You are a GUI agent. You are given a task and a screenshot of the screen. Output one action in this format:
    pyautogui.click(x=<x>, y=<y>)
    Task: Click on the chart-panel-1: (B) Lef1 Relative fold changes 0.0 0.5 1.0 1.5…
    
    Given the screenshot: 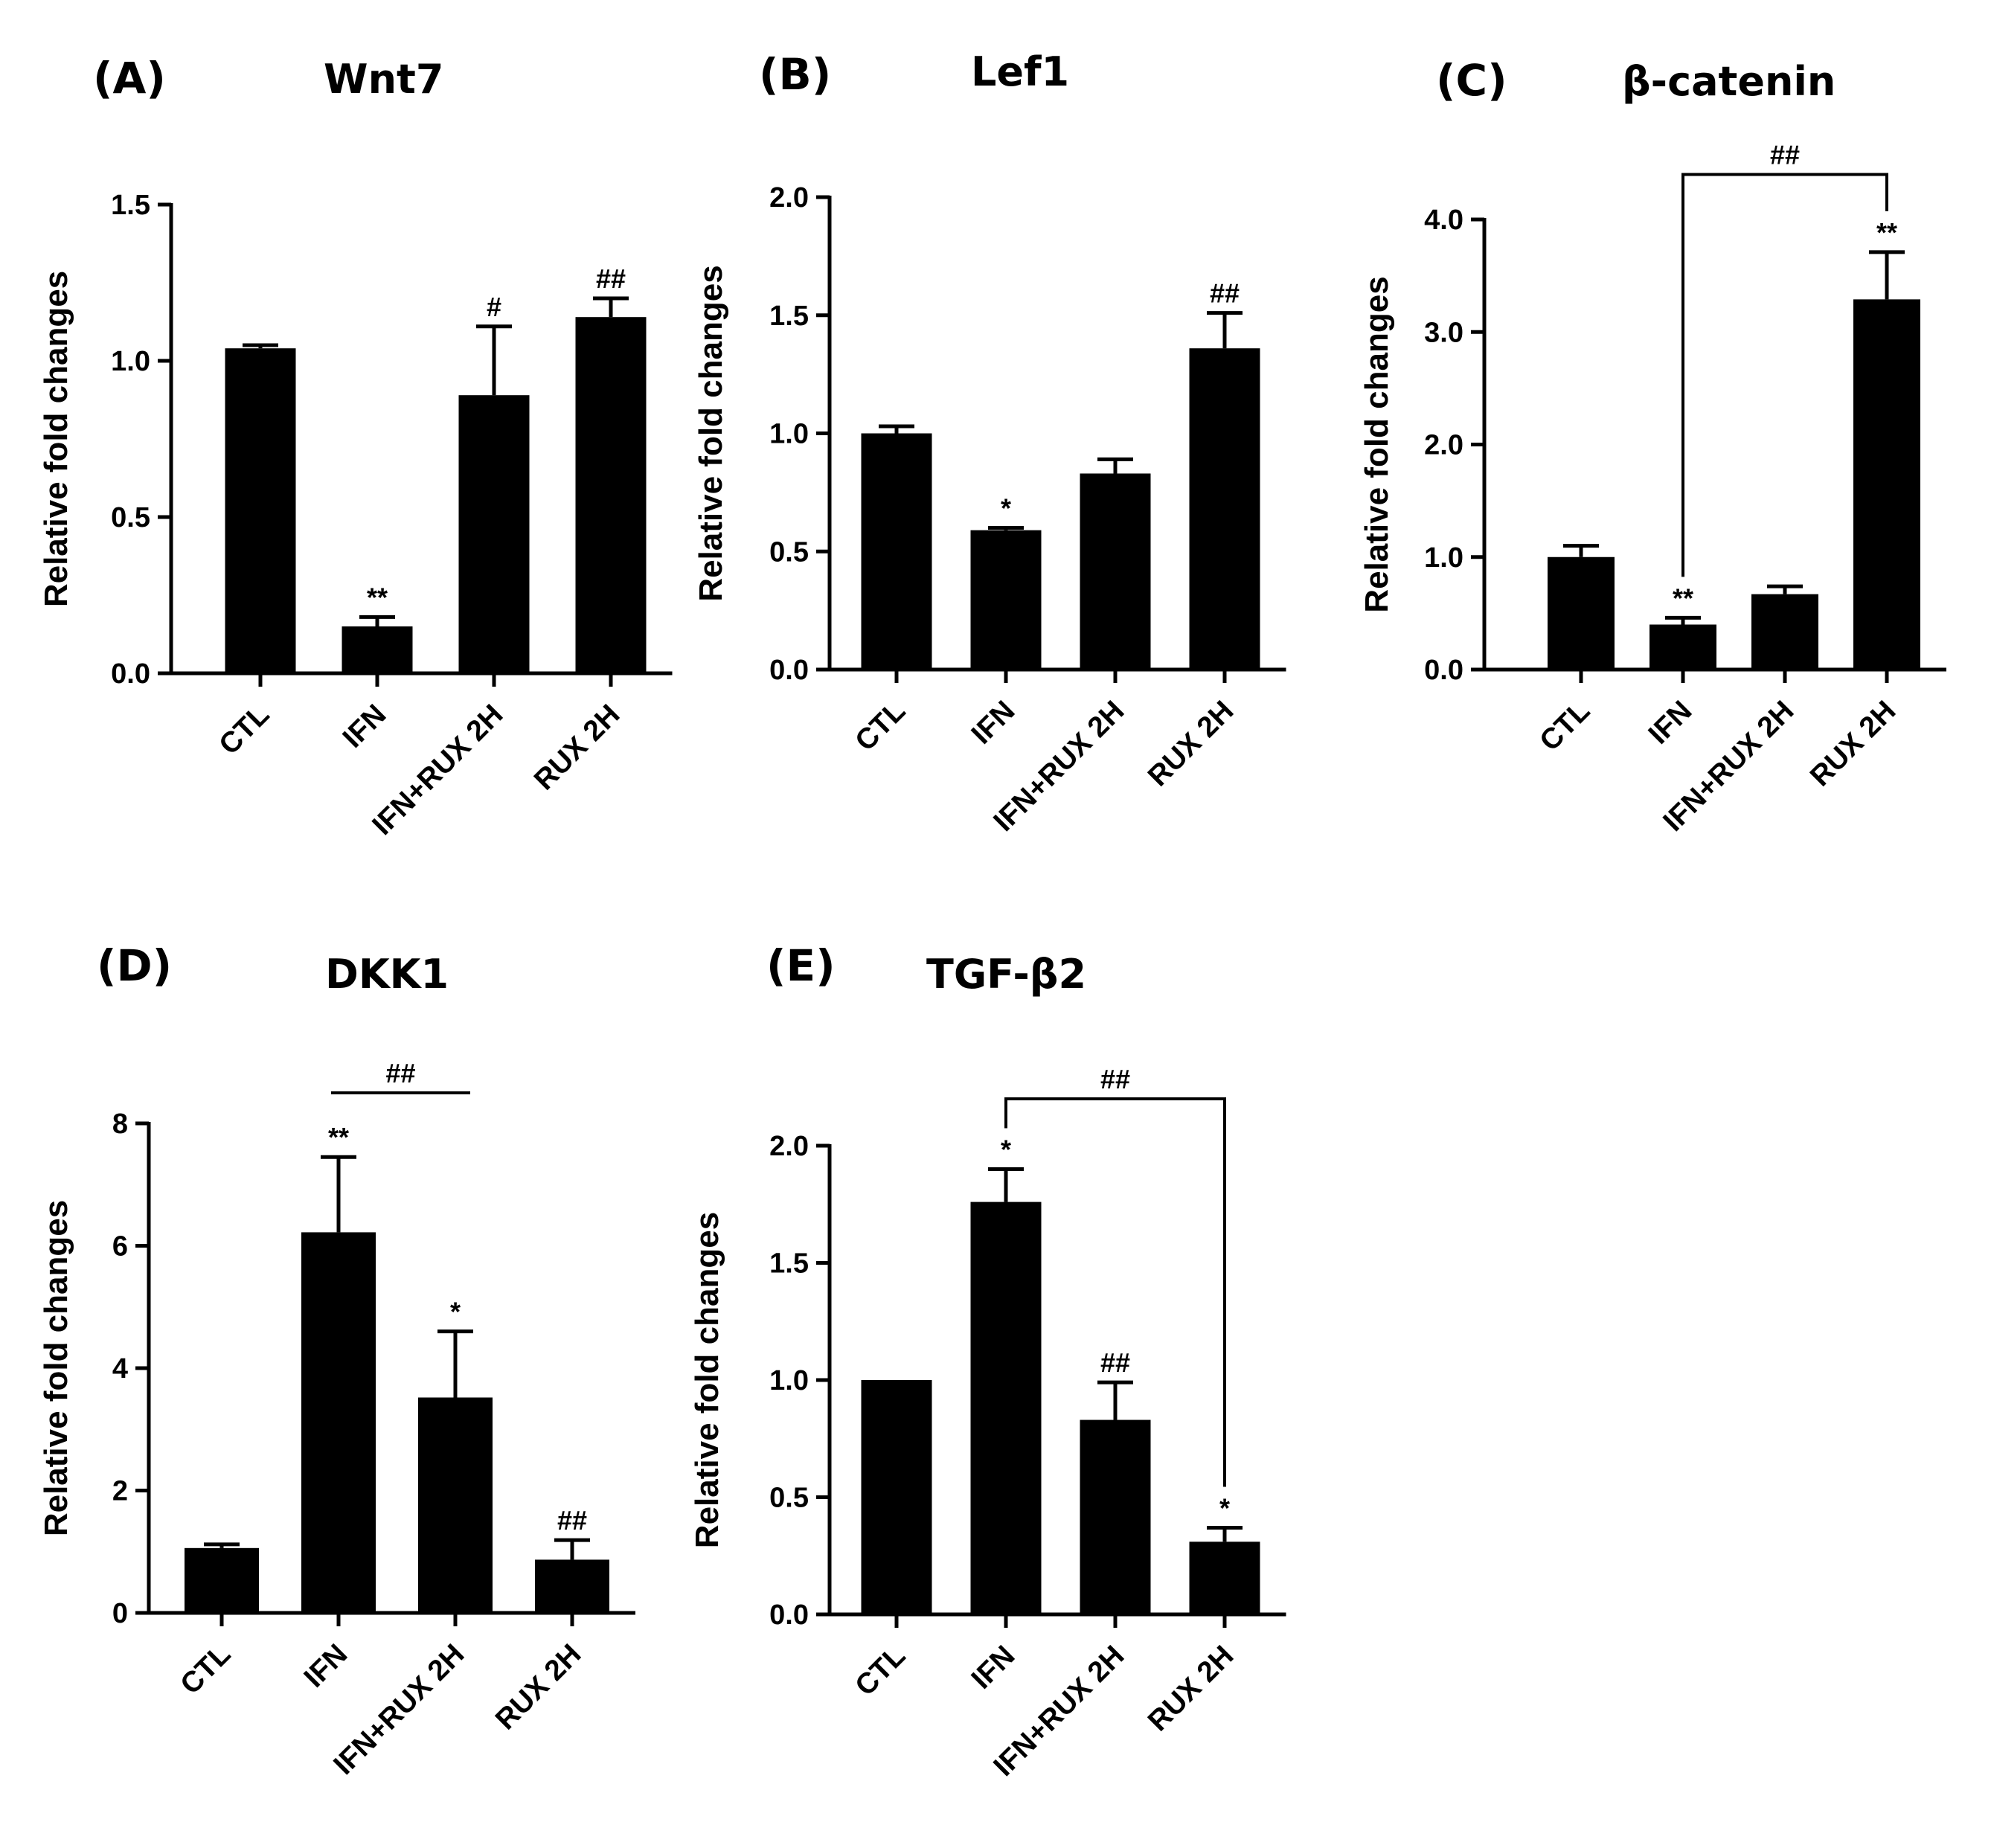 What is the action you would take?
    pyautogui.click(x=990, y=443)
    